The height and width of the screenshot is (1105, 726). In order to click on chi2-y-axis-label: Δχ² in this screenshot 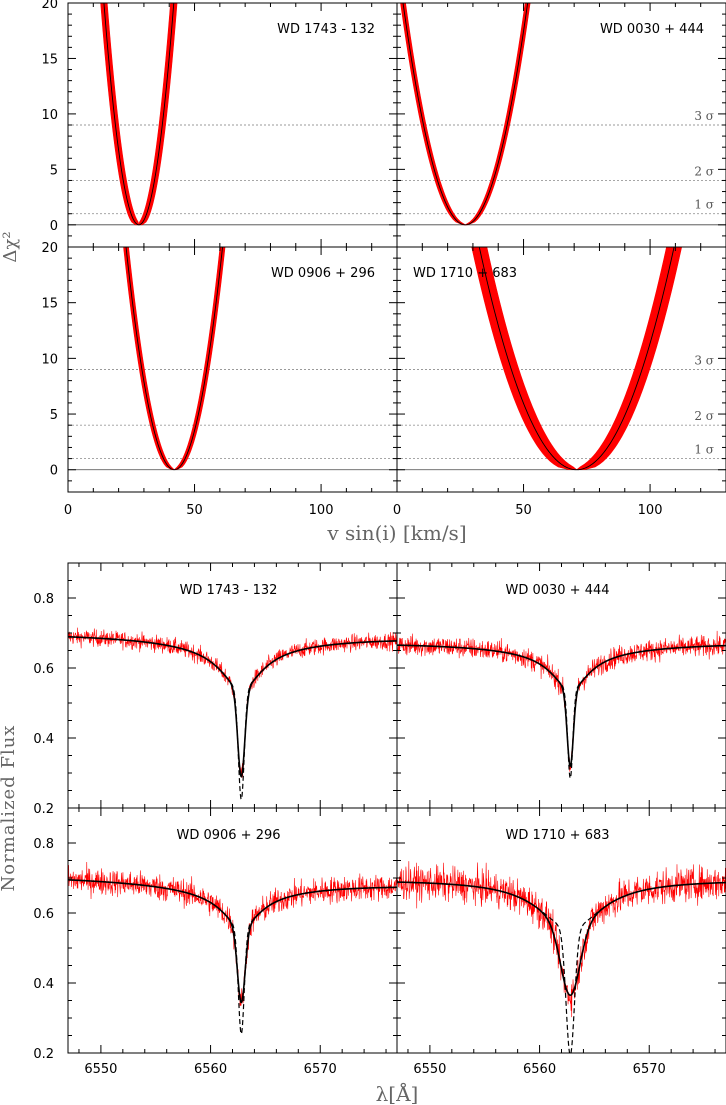, I will do `click(10, 246)`.